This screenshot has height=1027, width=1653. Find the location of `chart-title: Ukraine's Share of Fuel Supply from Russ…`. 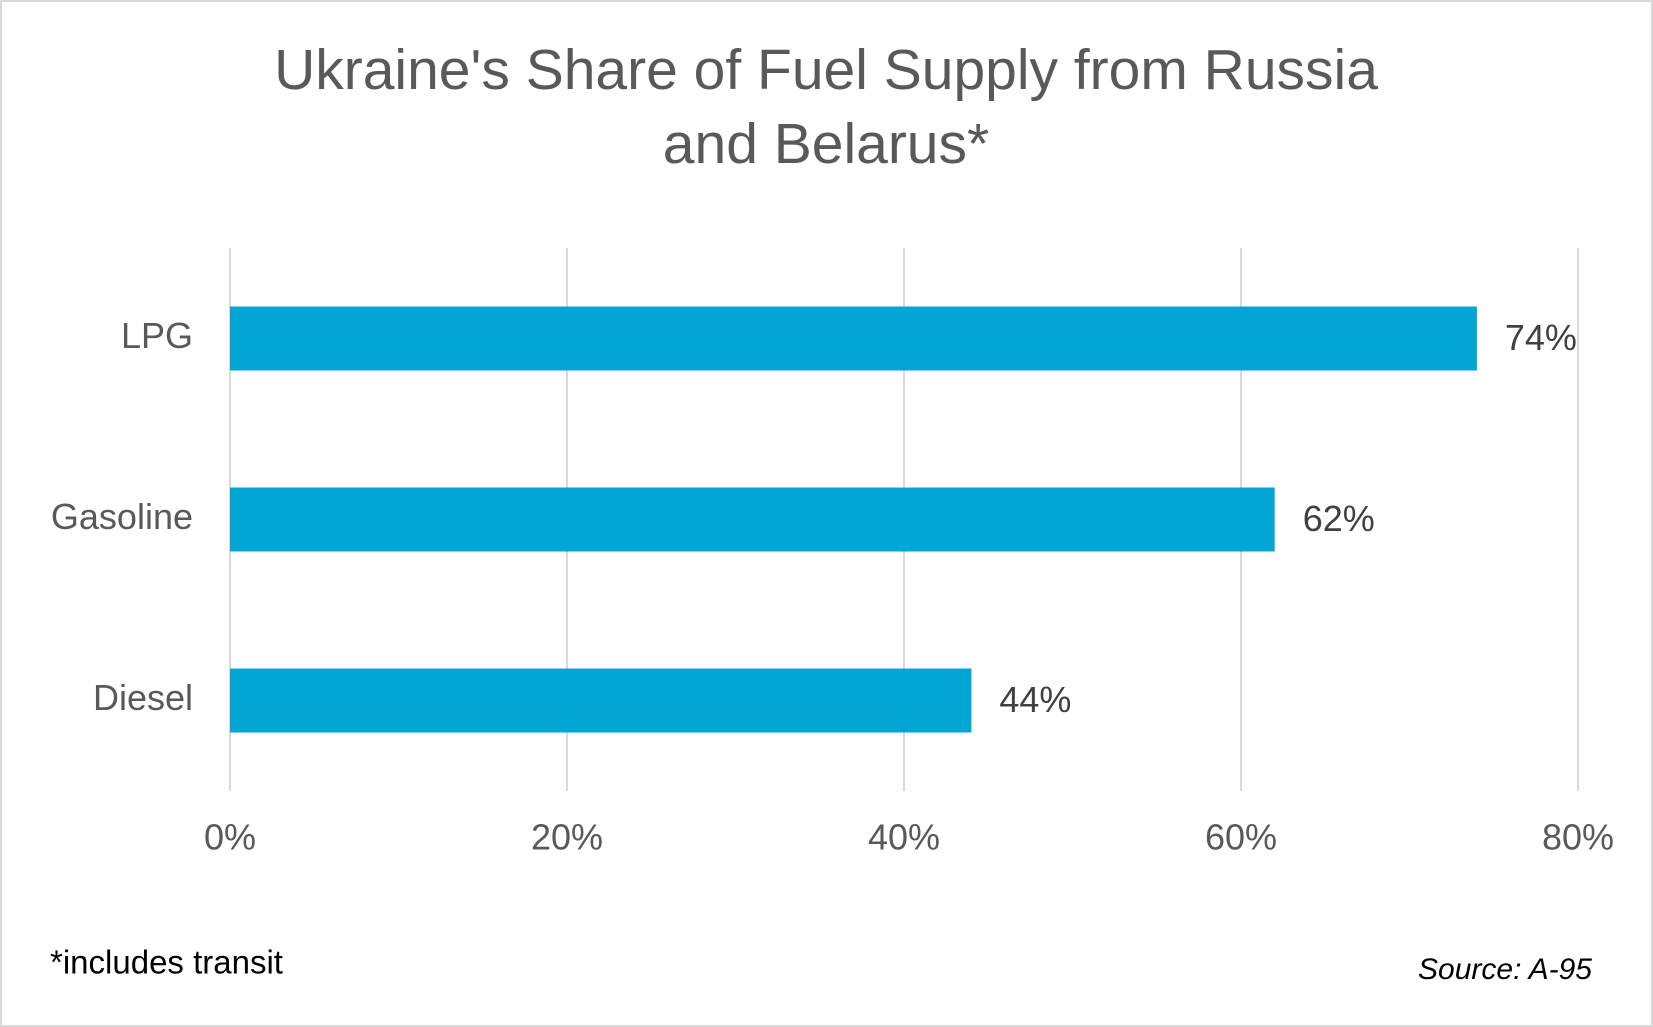

chart-title: Ukraine's Share of Fuel Supply from Russ… is located at coordinates (826, 70).